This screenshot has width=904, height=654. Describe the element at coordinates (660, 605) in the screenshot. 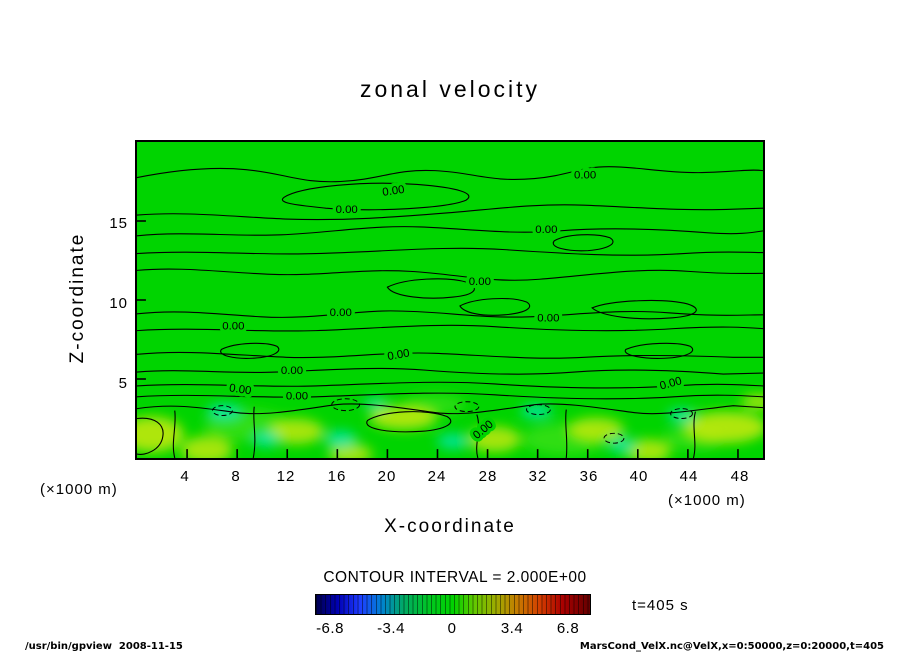

I see `time-label: t=405 s` at that location.